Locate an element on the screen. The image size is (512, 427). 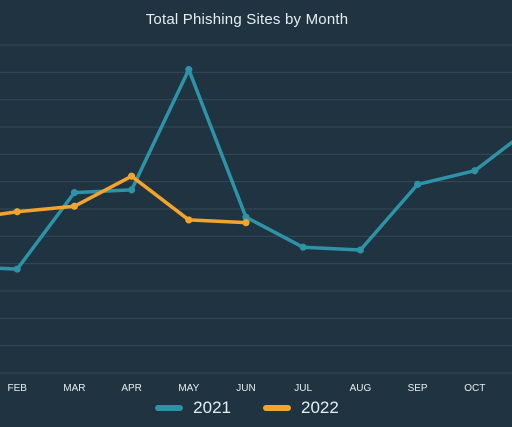
x-tick-label: MAY is located at coordinates (188, 388).